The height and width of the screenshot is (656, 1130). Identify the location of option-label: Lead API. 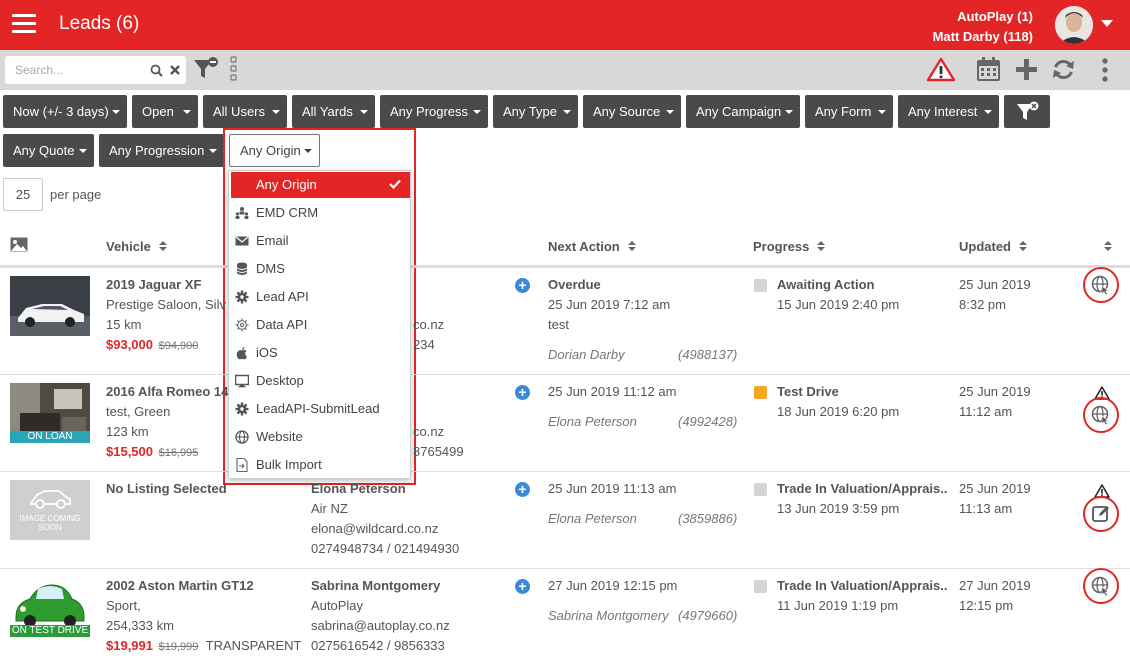
(282, 296).